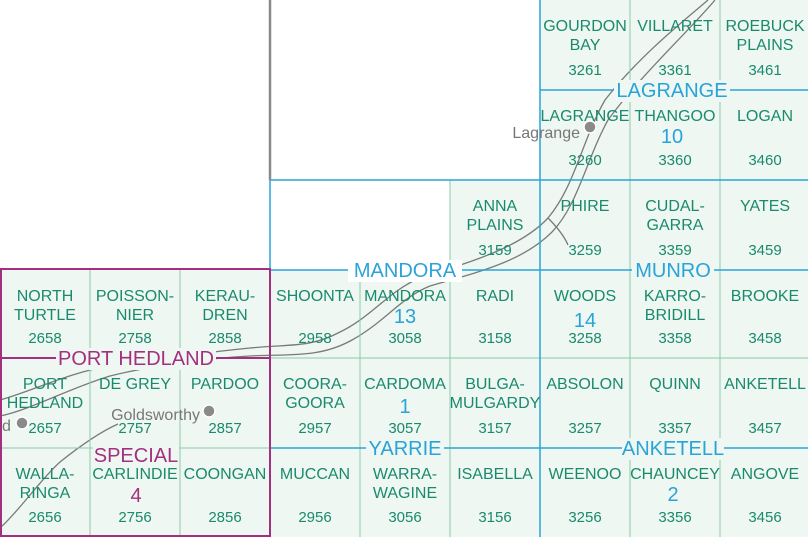 The height and width of the screenshot is (537, 808). What do you see at coordinates (585, 48) in the screenshot?
I see `map-cell-3261: GOURDON BAY 3261` at bounding box center [585, 48].